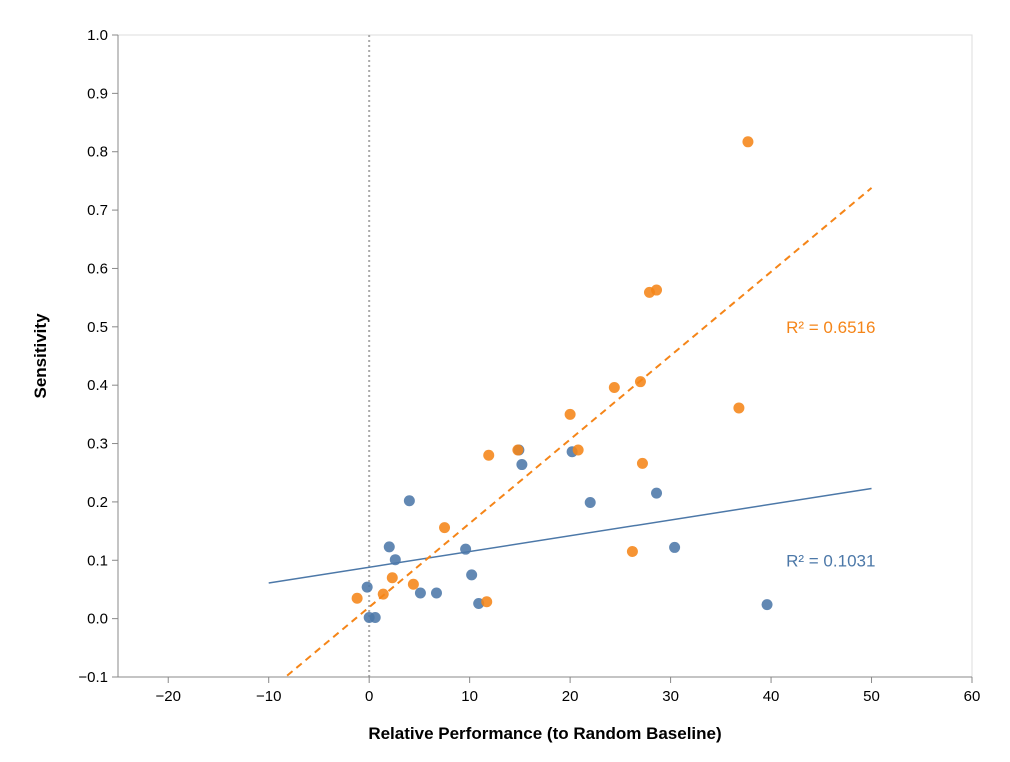  I want to click on x-tick-label: −10, so click(268, 696).